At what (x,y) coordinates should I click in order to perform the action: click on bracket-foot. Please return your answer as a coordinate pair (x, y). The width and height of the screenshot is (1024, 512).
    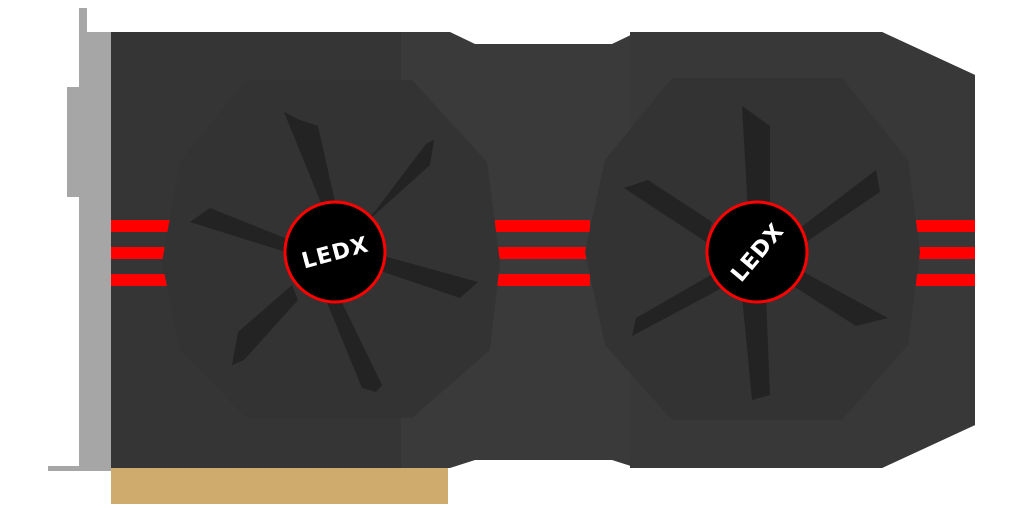
    Looking at the image, I should click on (79, 468).